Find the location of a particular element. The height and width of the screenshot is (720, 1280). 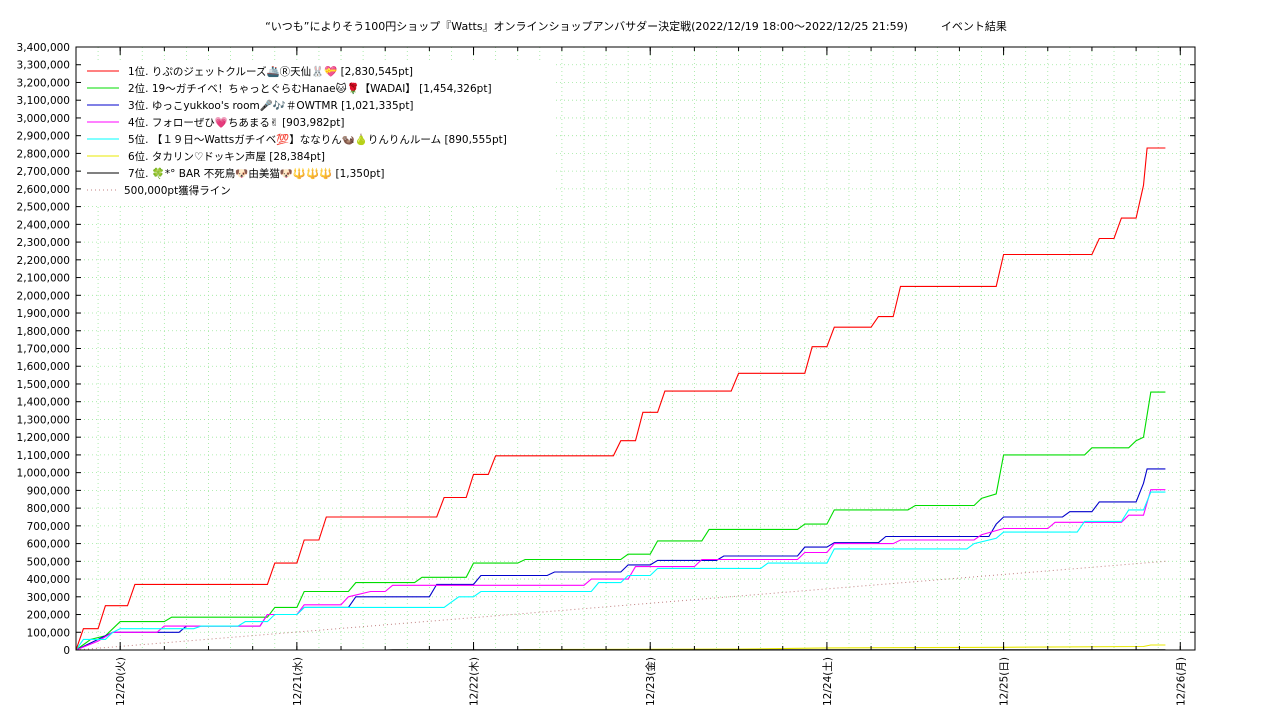

reference-line-layer is located at coordinates (620, 605).